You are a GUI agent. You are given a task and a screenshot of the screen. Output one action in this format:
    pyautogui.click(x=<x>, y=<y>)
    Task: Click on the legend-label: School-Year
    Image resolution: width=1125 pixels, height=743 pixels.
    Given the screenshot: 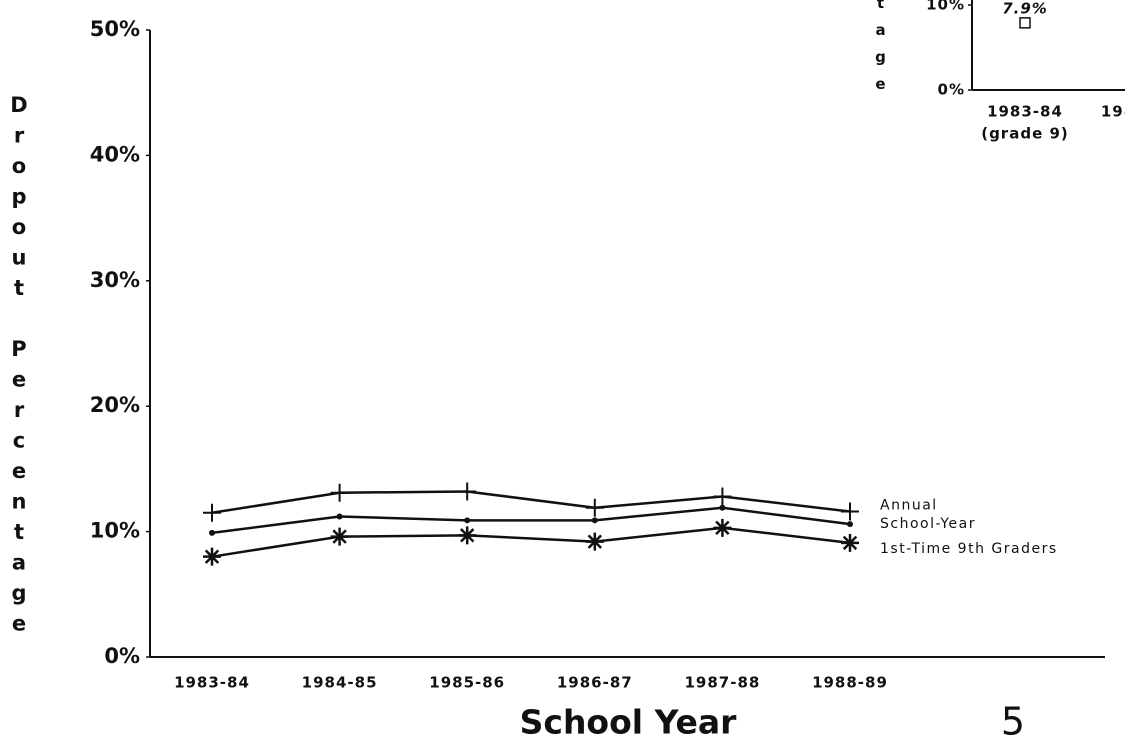 What is the action you would take?
    pyautogui.click(x=928, y=524)
    